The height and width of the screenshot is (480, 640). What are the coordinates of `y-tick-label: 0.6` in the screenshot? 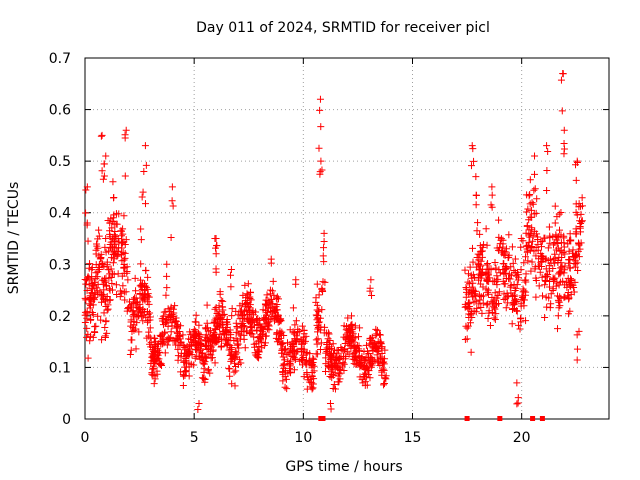 It's located at (60, 111).